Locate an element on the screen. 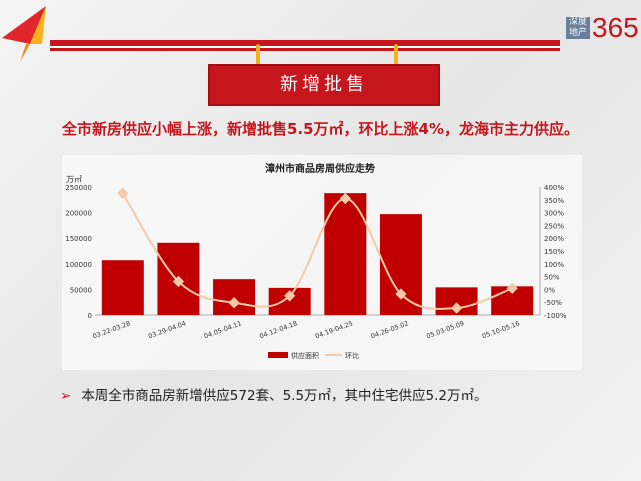 The image size is (641, 481). y2-tick-label: -50% is located at coordinates (553, 303).